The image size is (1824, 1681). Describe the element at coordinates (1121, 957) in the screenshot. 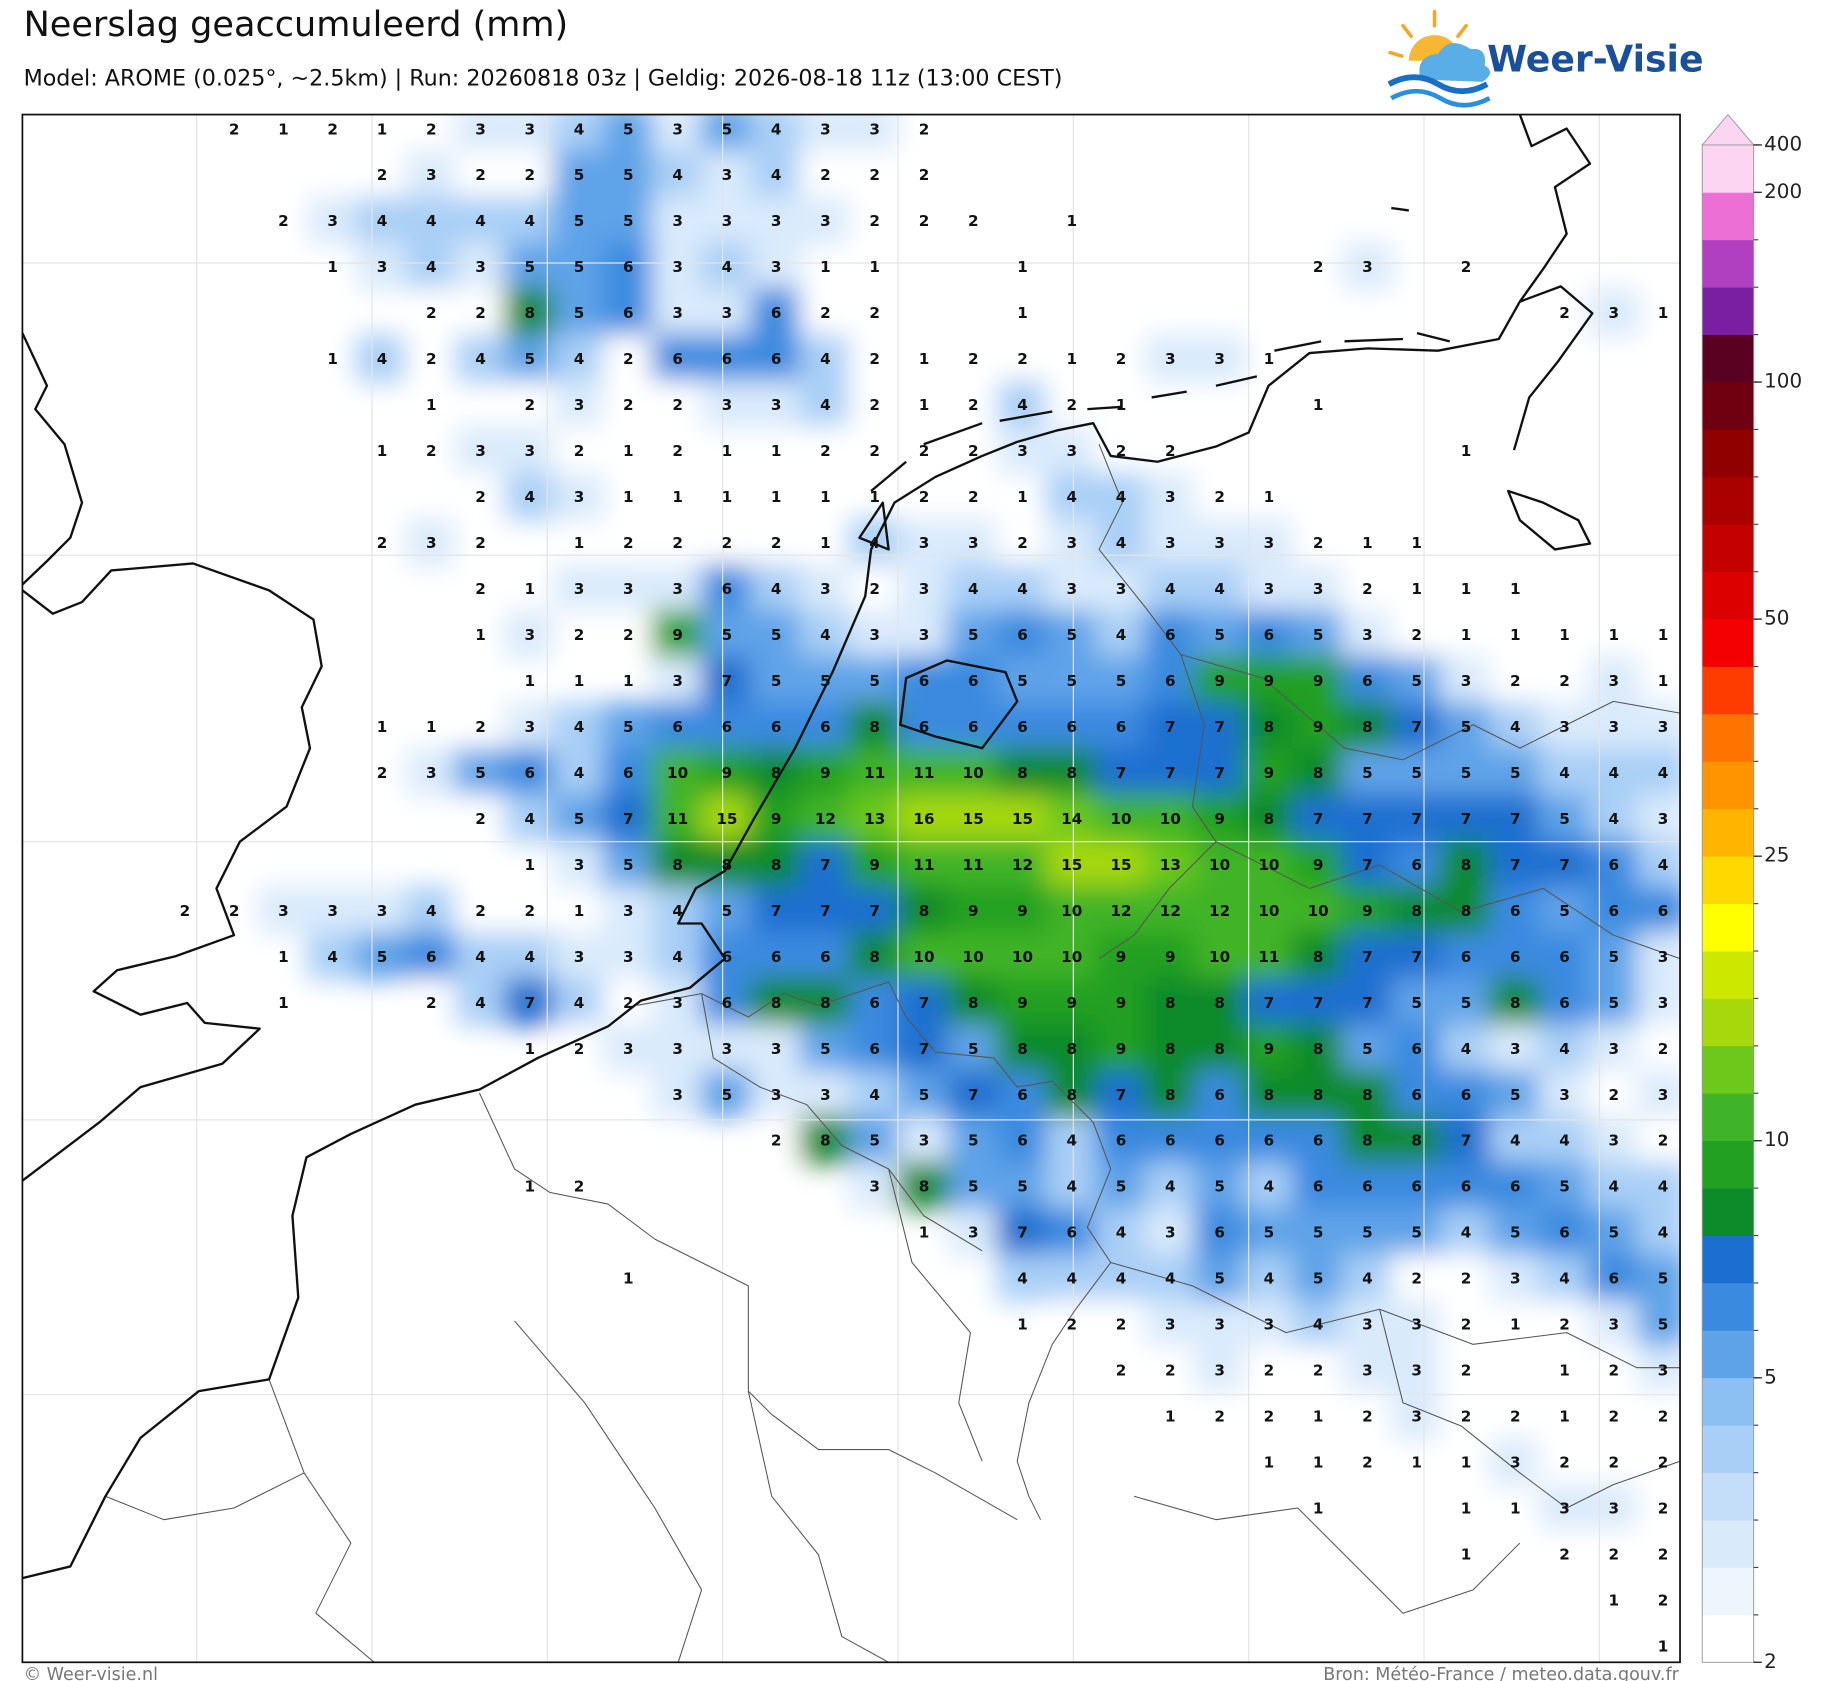

I see `value-label: 9` at that location.